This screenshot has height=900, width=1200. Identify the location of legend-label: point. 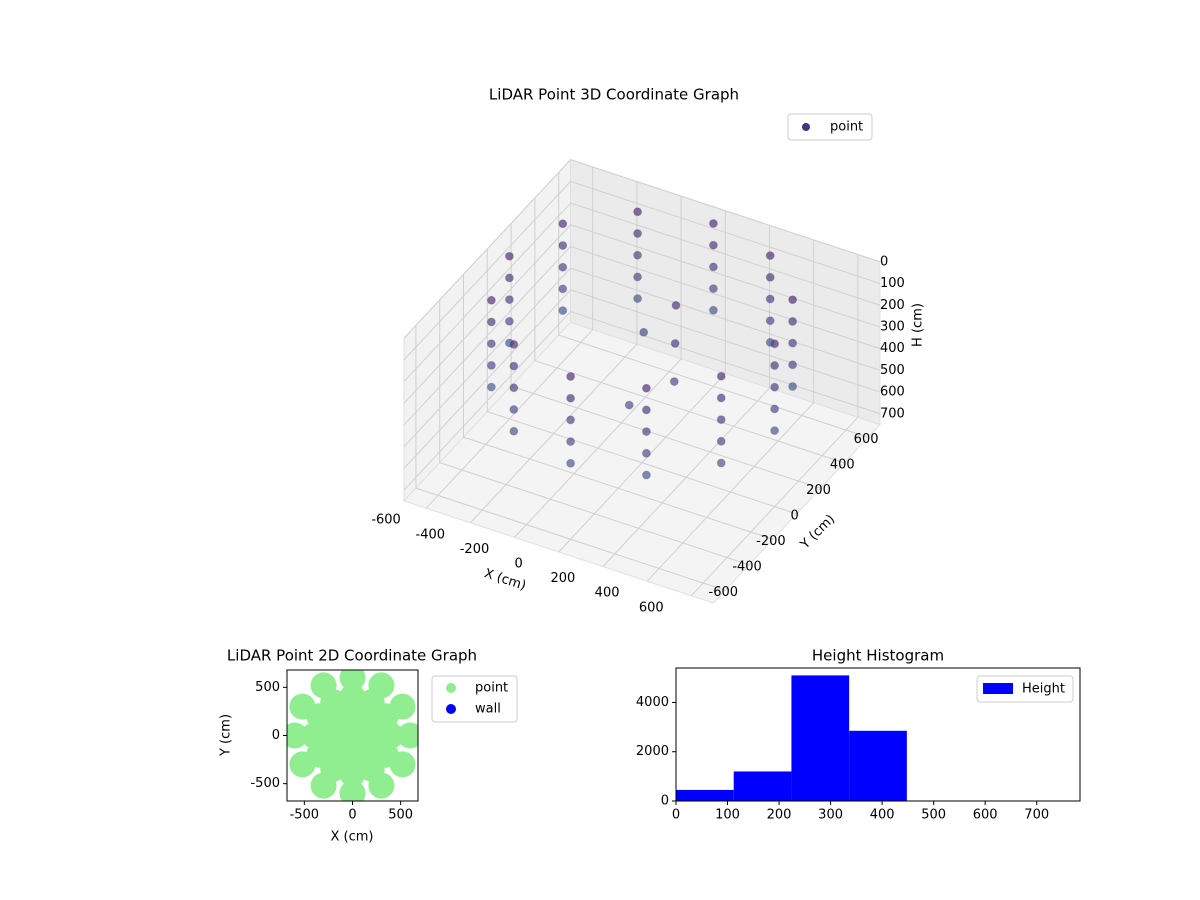
(846, 127).